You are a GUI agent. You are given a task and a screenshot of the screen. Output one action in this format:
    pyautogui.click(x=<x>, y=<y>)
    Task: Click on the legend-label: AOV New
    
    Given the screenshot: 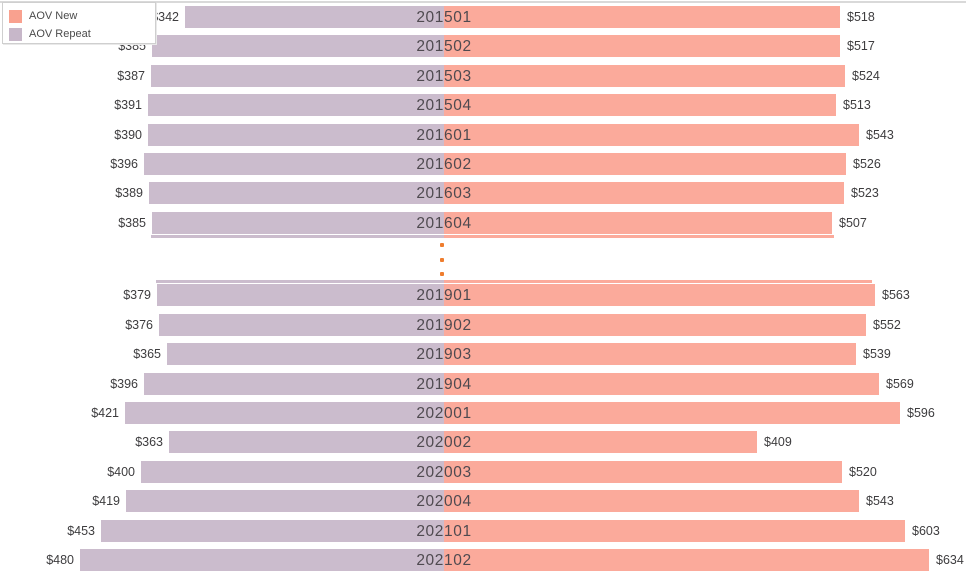 What is the action you would take?
    pyautogui.click(x=53, y=16)
    